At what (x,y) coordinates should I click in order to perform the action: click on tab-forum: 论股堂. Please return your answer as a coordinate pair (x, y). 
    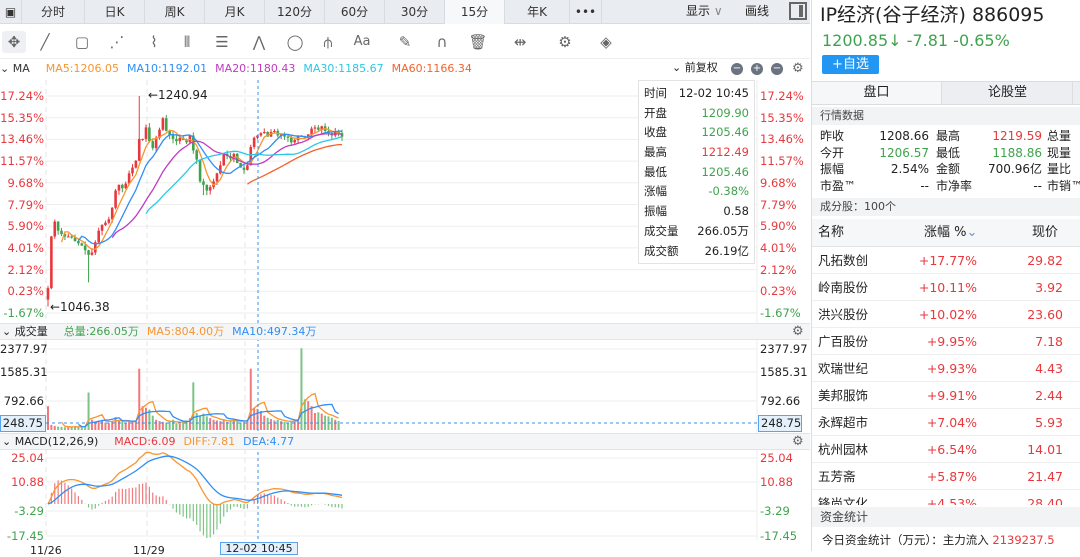
    Looking at the image, I should click on (1008, 93).